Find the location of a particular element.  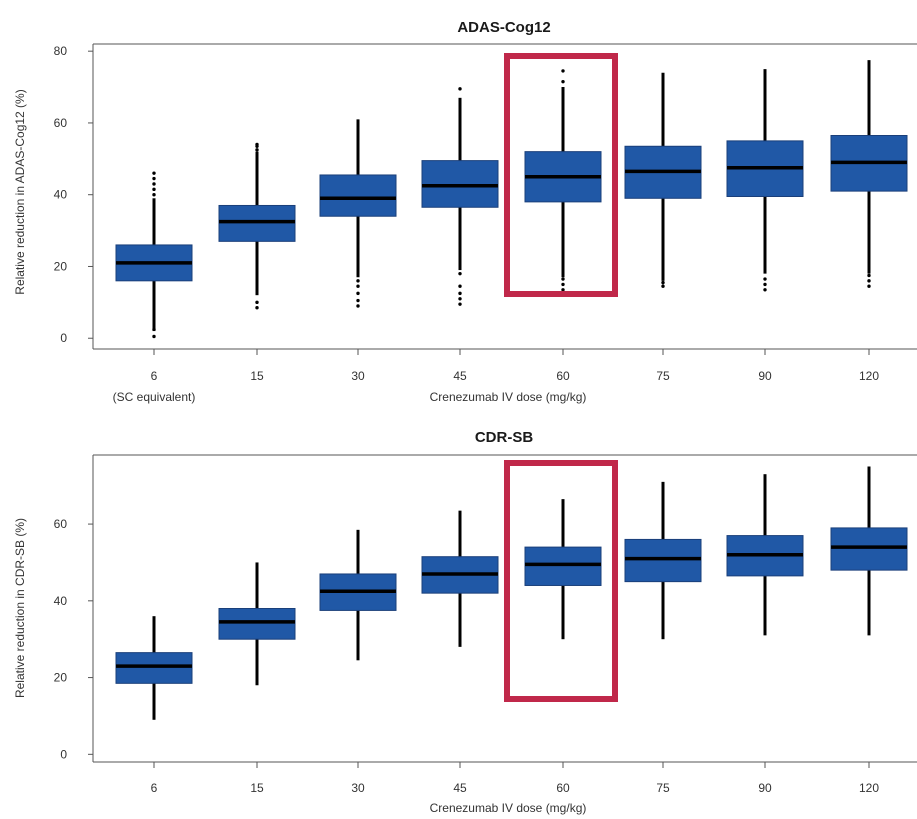

x-tick-sublabel: (SC equivalent) is located at coordinates (154, 397).